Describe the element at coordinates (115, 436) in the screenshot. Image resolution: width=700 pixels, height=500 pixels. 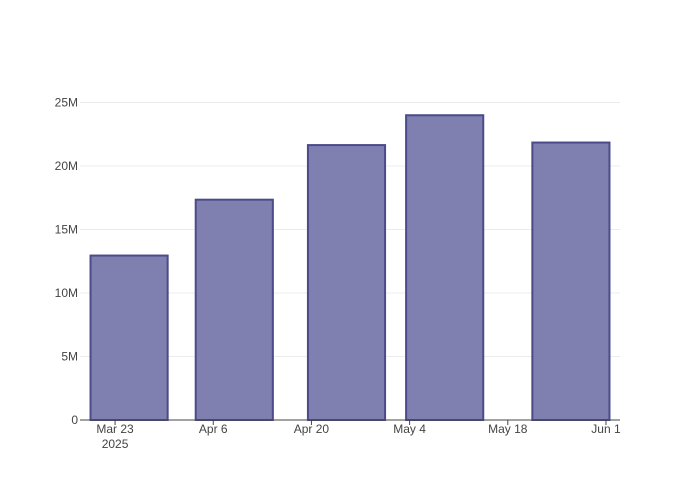
I see `x-tick-label: Mar 23 2025` at that location.